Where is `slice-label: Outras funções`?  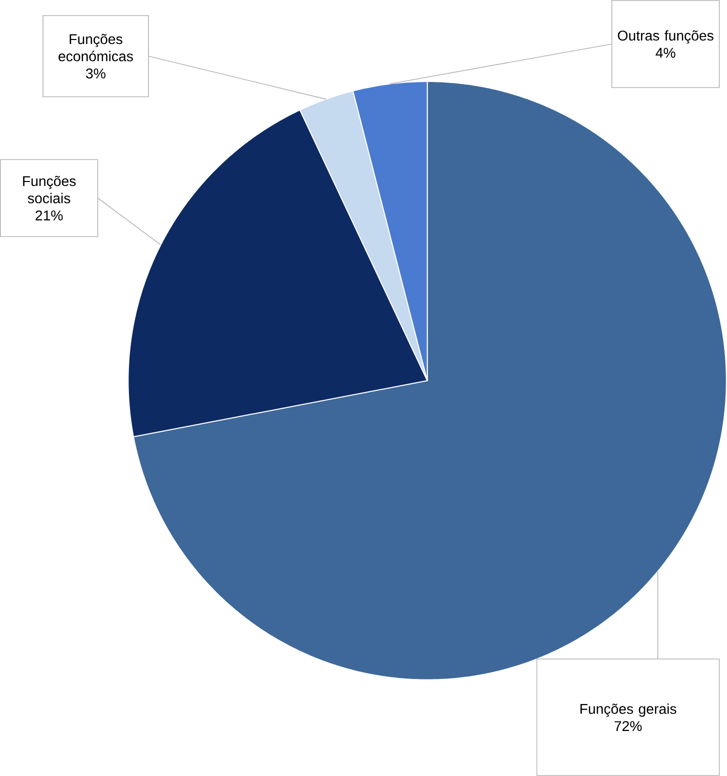
slice-label: Outras funções is located at coordinates (666, 37).